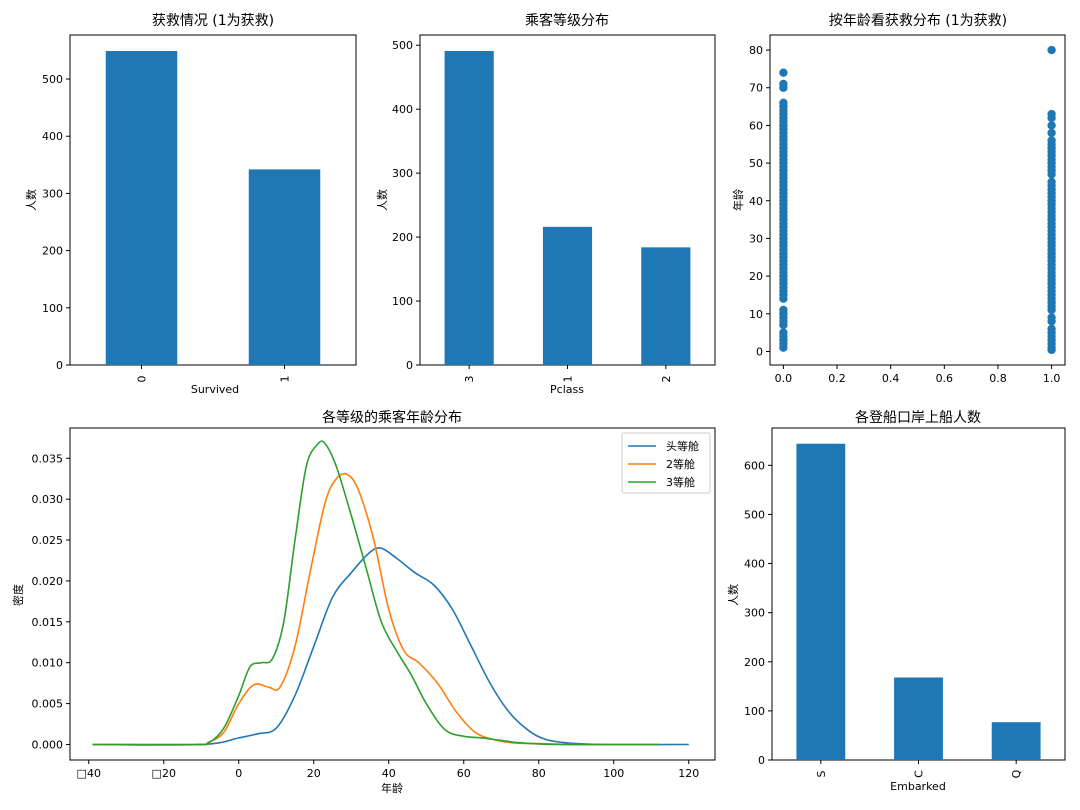 The height and width of the screenshot is (810, 1080). I want to click on x-tick-label: 0.2, so click(837, 378).